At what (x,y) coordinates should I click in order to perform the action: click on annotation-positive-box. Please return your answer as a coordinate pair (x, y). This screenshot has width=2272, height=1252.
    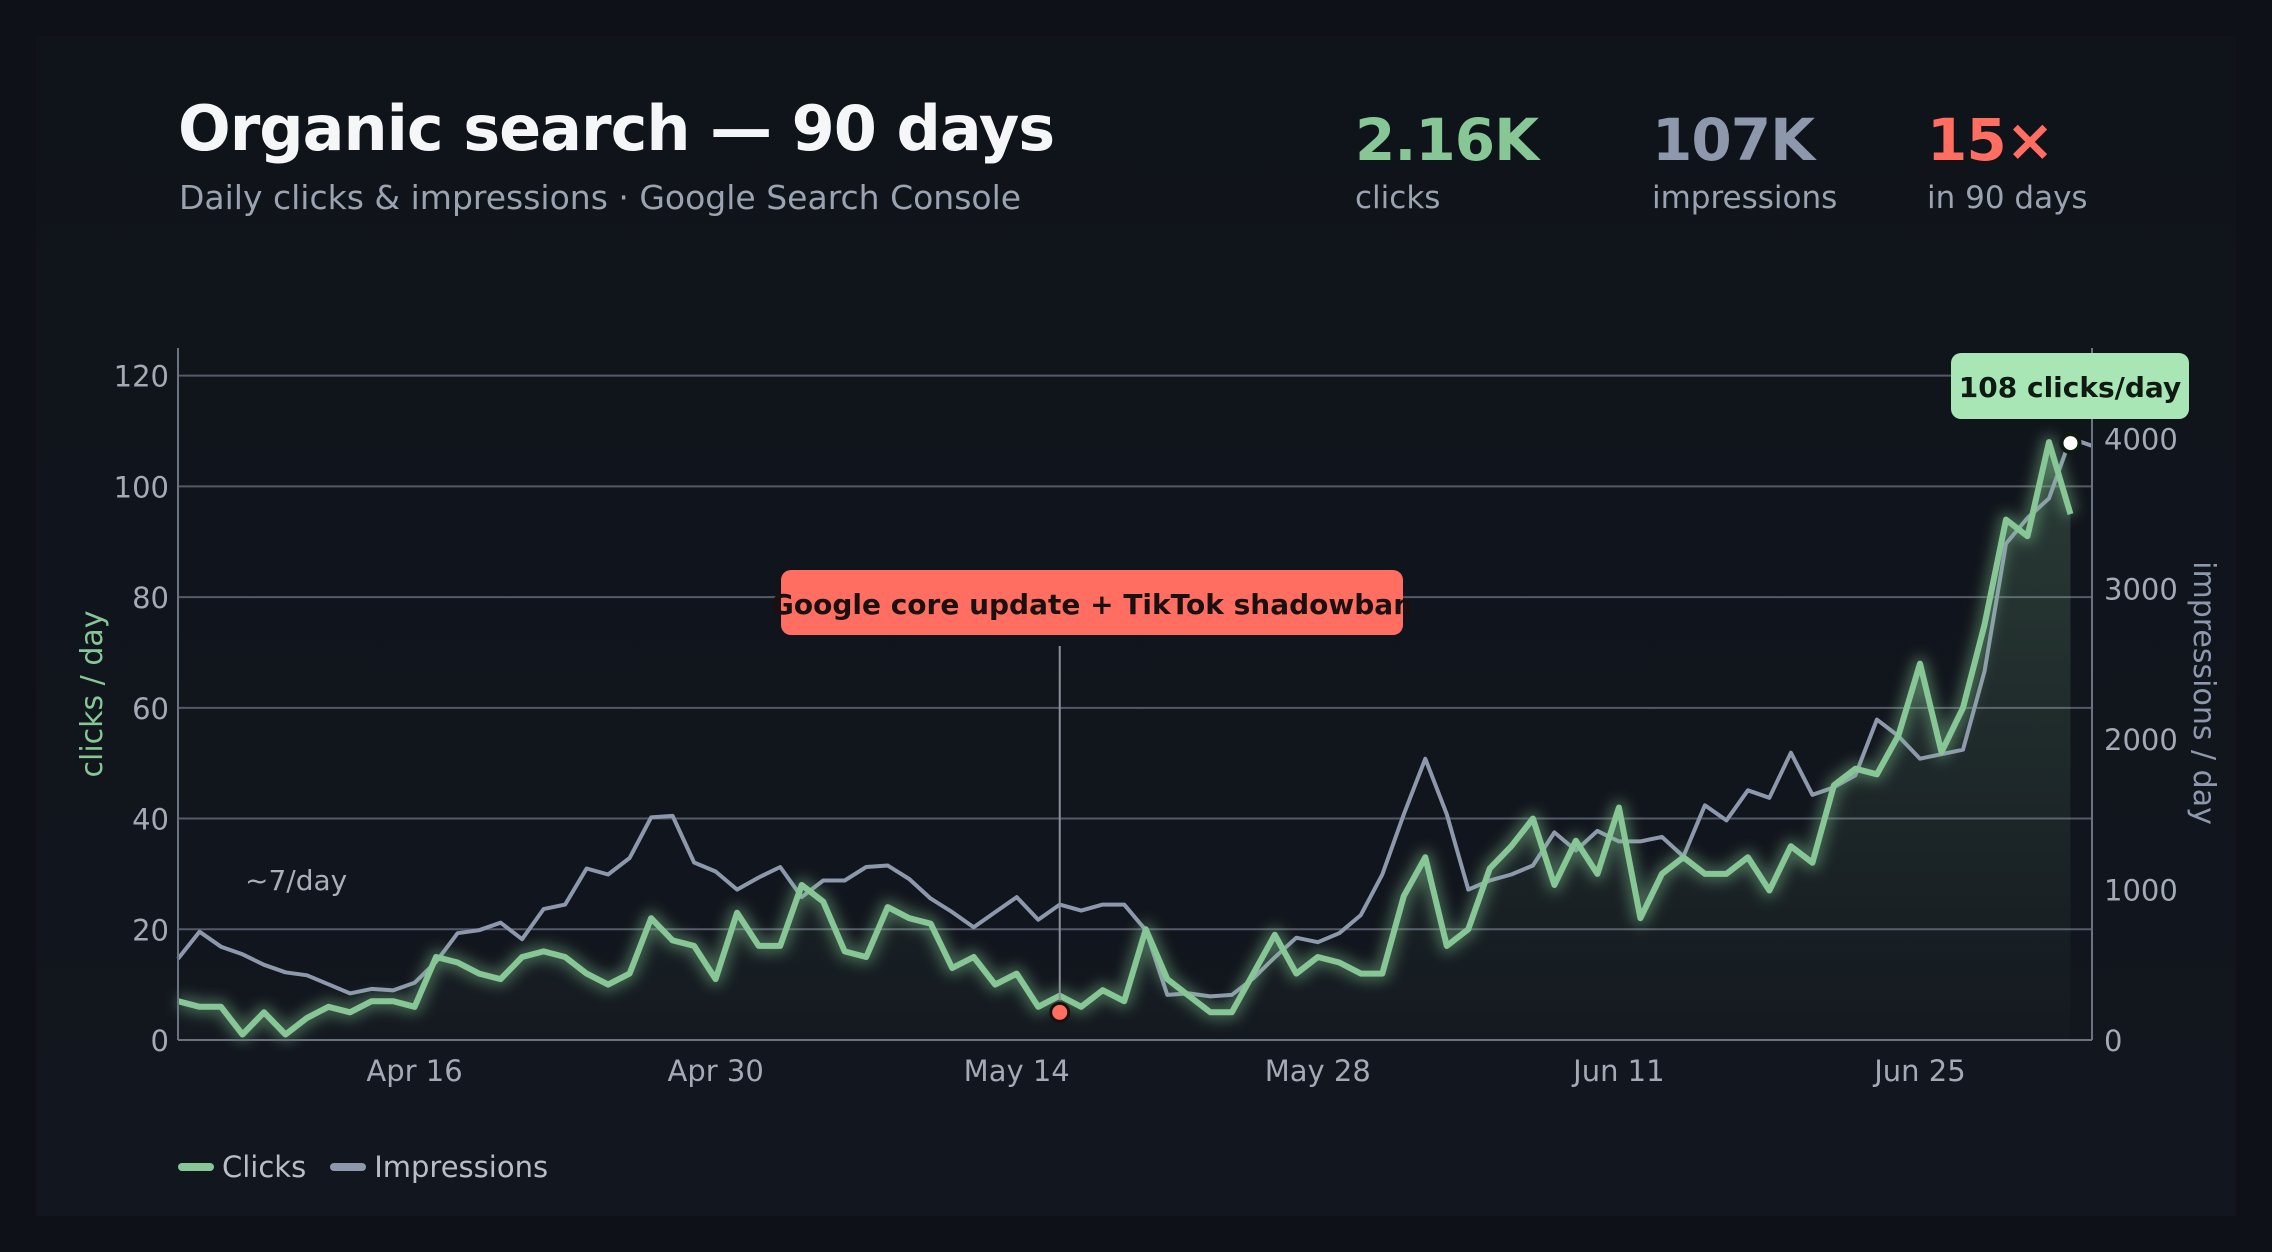
    Looking at the image, I should click on (2070, 386).